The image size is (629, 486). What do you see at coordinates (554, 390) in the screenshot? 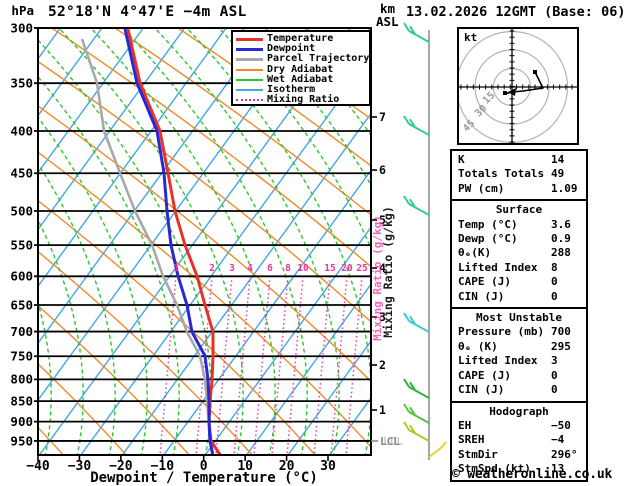
I see `table-row-value: 0` at bounding box center [554, 390].